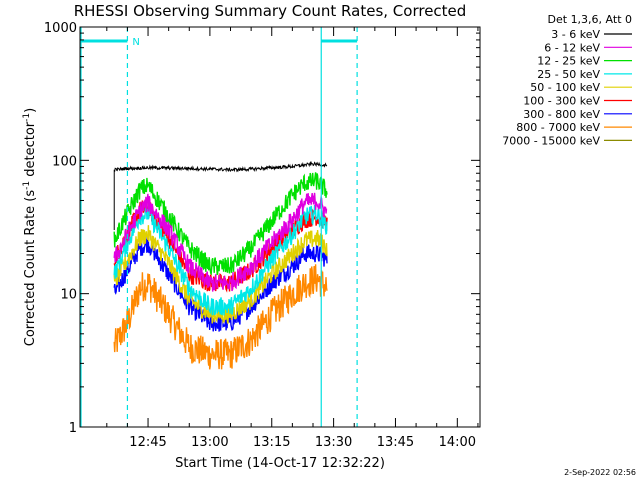 Image resolution: width=640 pixels, height=480 pixels. Describe the element at coordinates (568, 74) in the screenshot. I see `legend-label: 25 - 50 keV` at that location.